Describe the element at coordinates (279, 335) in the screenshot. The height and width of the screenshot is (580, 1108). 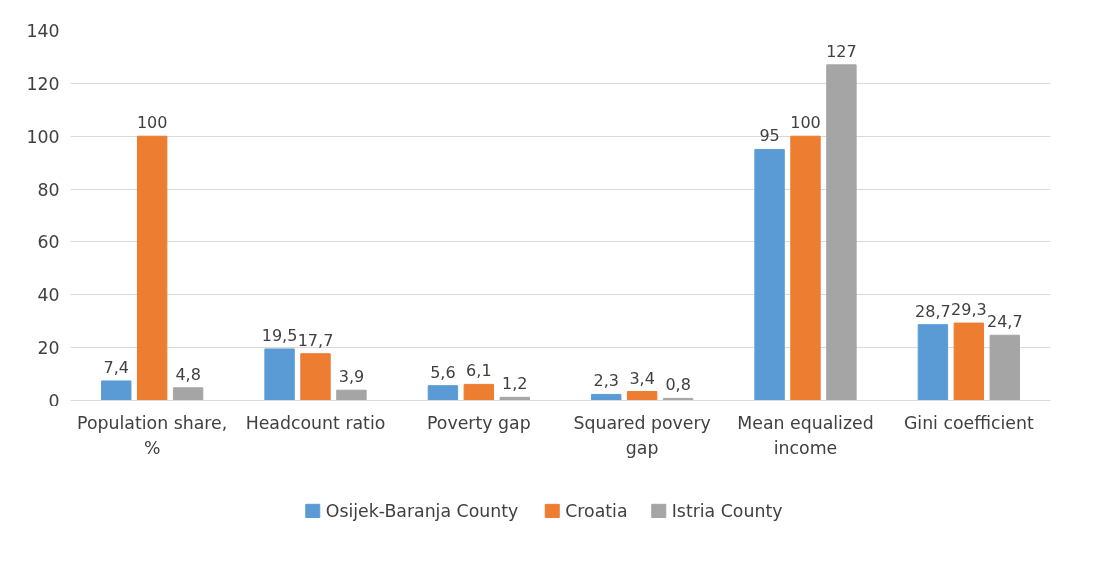
I see `data-label: 19,5` at that location.